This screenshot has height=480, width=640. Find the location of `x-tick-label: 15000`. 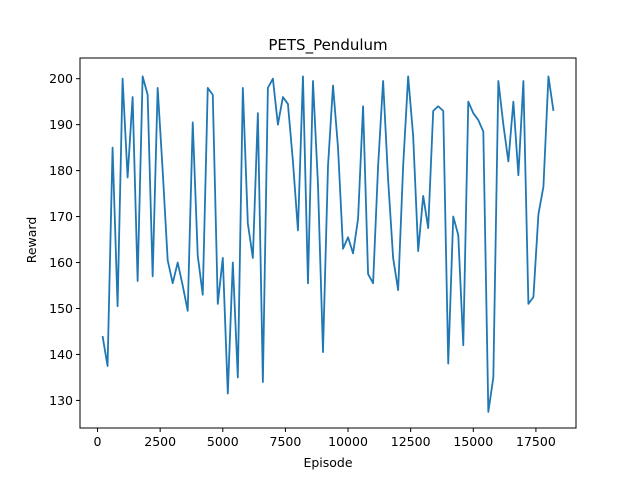

x-tick-label: 15000 is located at coordinates (473, 441).